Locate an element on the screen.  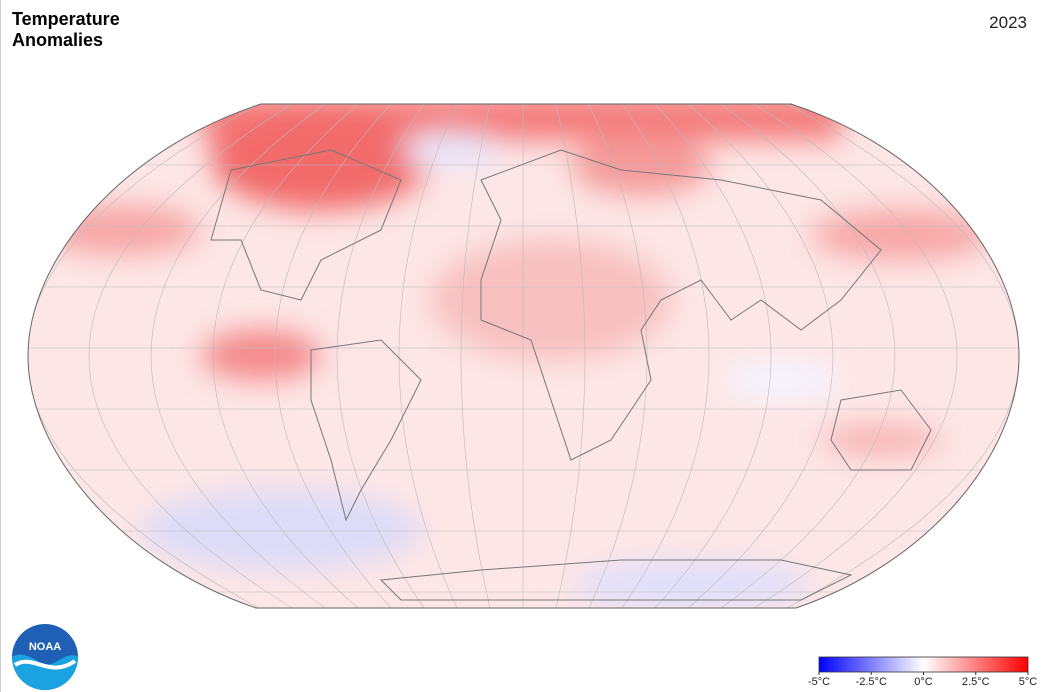
colorbar is located at coordinates (923, 664).